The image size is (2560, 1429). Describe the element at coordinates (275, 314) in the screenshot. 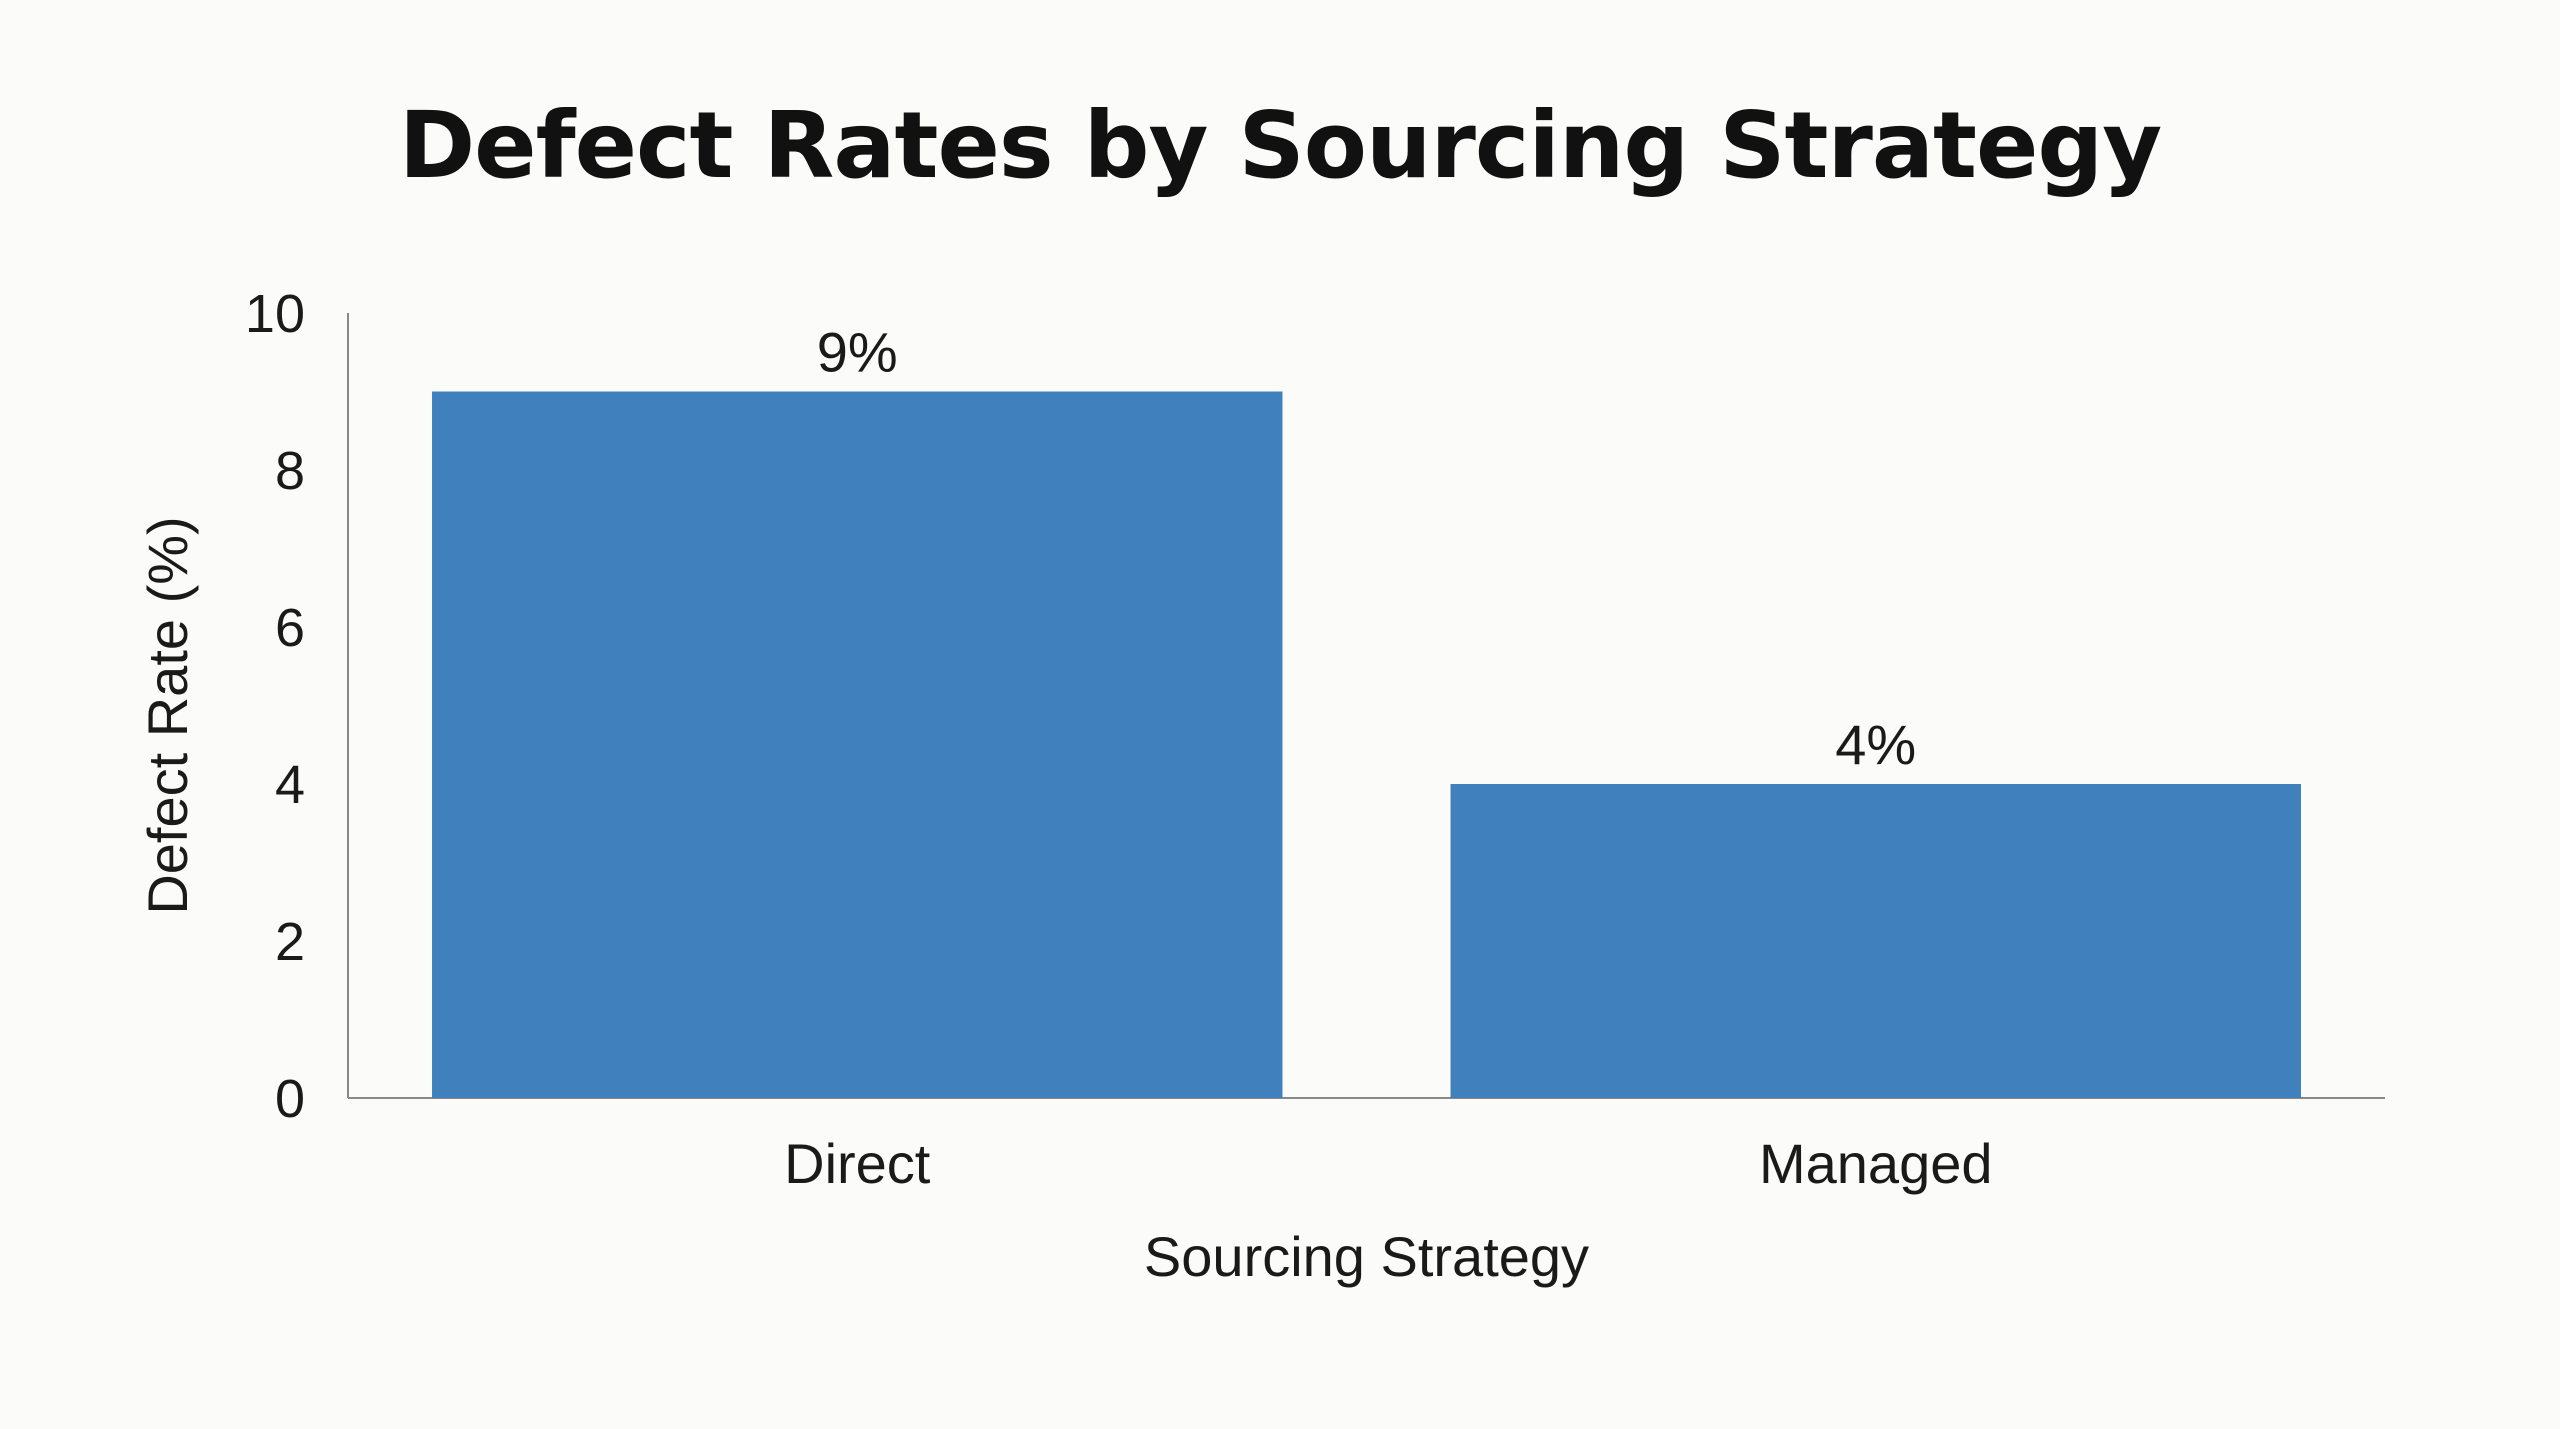

I see `y-tick-label: 10` at that location.